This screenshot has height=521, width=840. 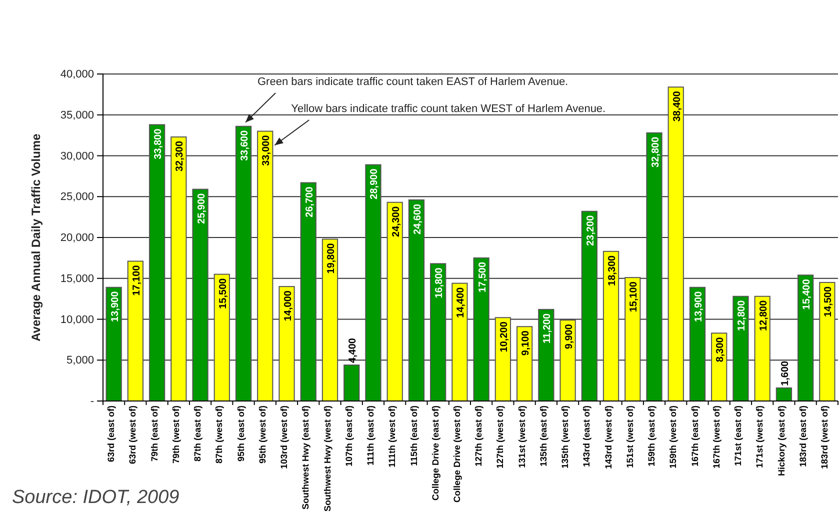 I want to click on y-tick-label: 35,000, so click(x=77, y=115).